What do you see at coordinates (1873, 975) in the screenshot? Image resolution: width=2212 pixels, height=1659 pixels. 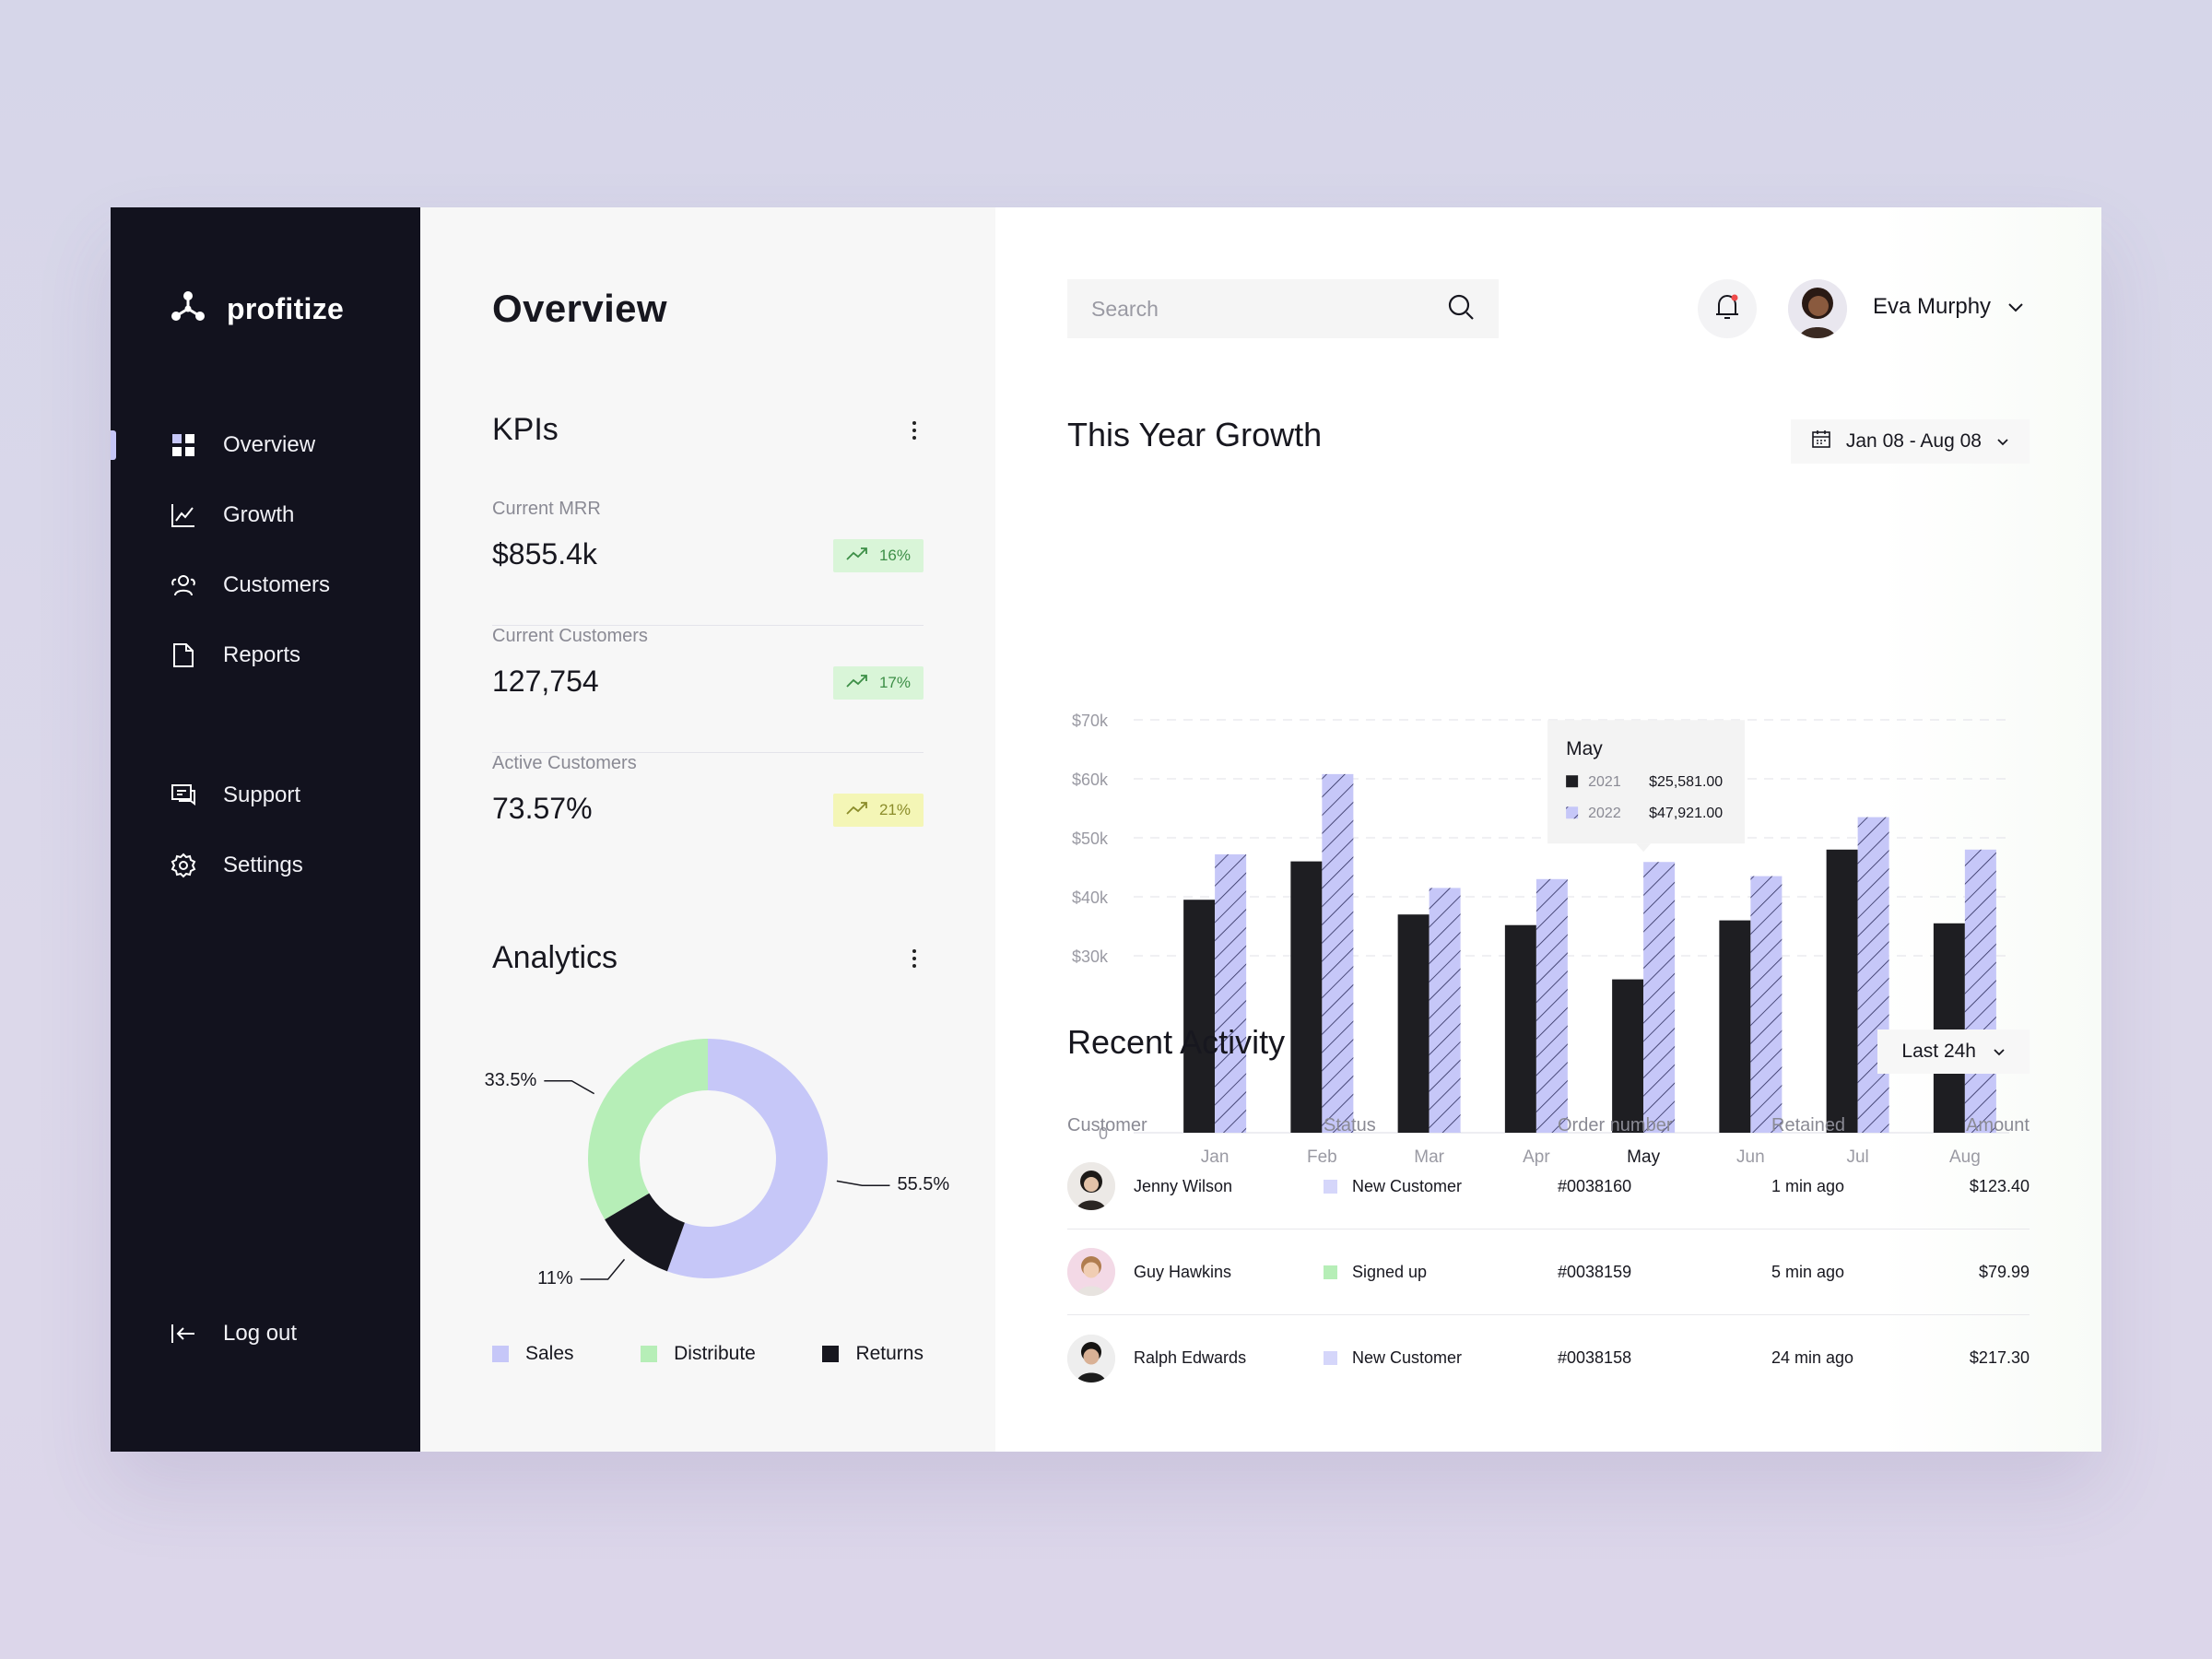 I see `bar-2022-jul` at bounding box center [1873, 975].